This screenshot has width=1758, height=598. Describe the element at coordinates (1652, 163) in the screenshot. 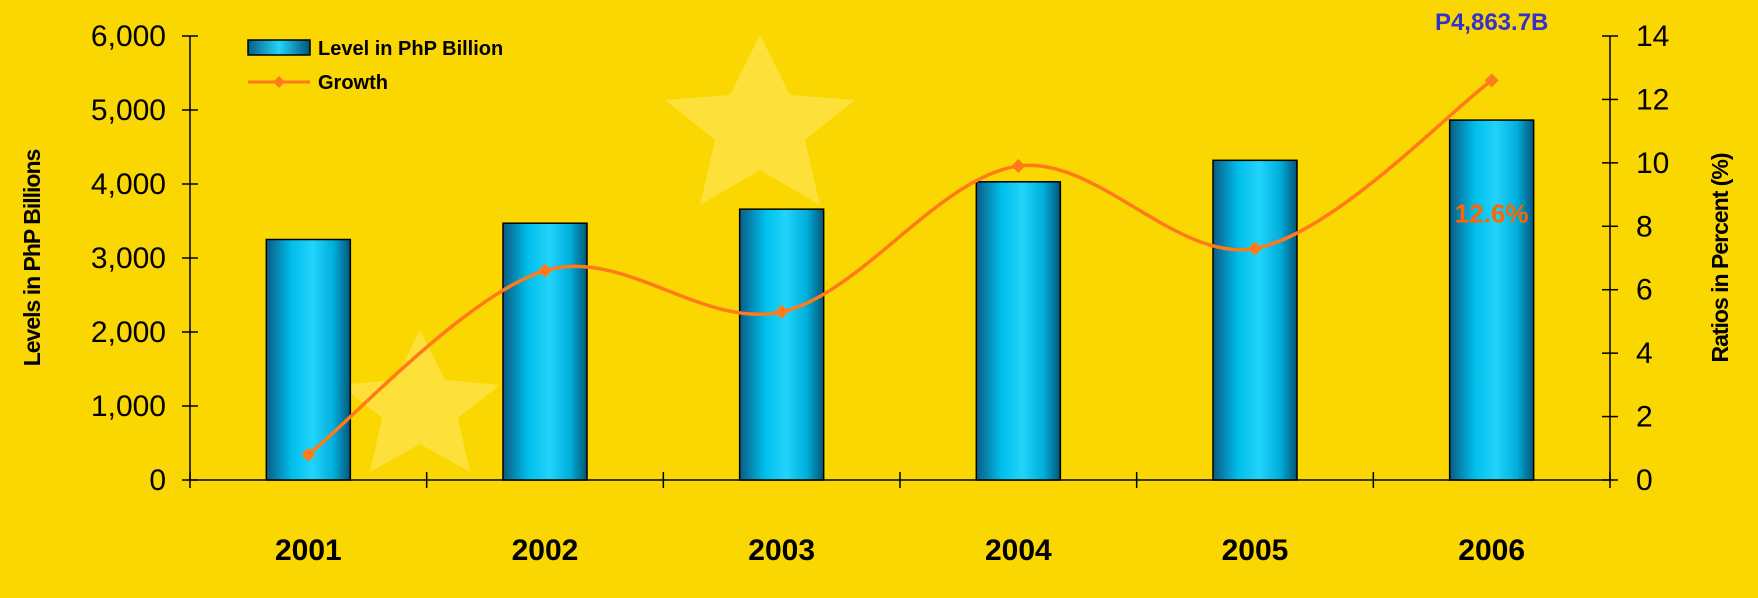

I see `right-y-tick-label: 10` at that location.